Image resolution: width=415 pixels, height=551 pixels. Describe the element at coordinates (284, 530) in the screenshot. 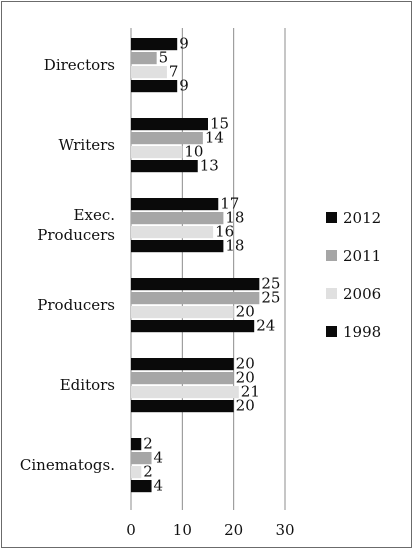

I see `x-tick-label: 30` at that location.